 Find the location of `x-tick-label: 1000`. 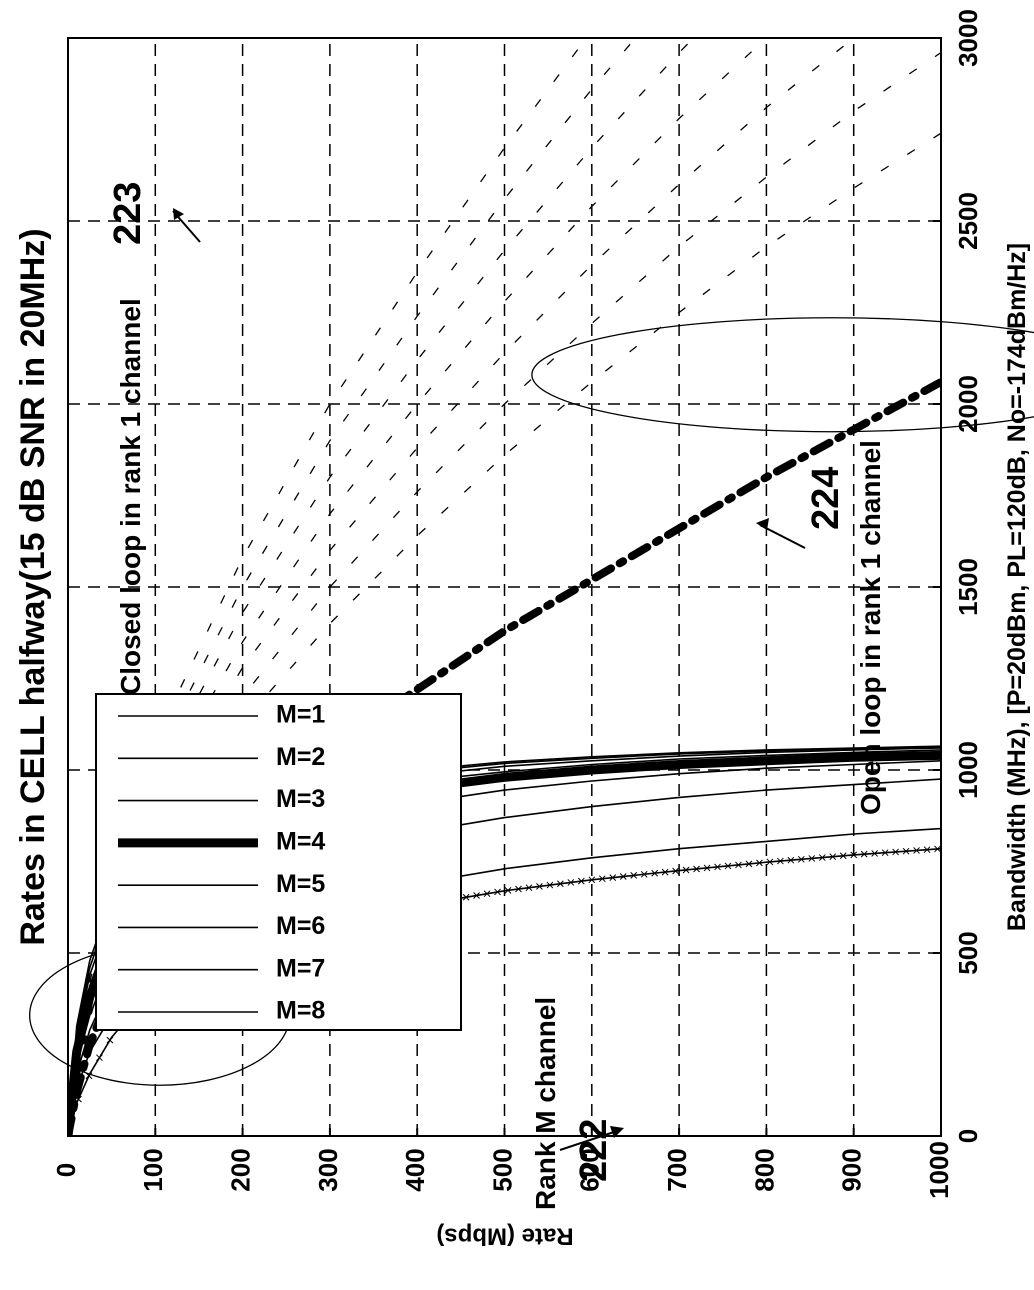

x-tick-label: 1000 is located at coordinates (939, 1170).